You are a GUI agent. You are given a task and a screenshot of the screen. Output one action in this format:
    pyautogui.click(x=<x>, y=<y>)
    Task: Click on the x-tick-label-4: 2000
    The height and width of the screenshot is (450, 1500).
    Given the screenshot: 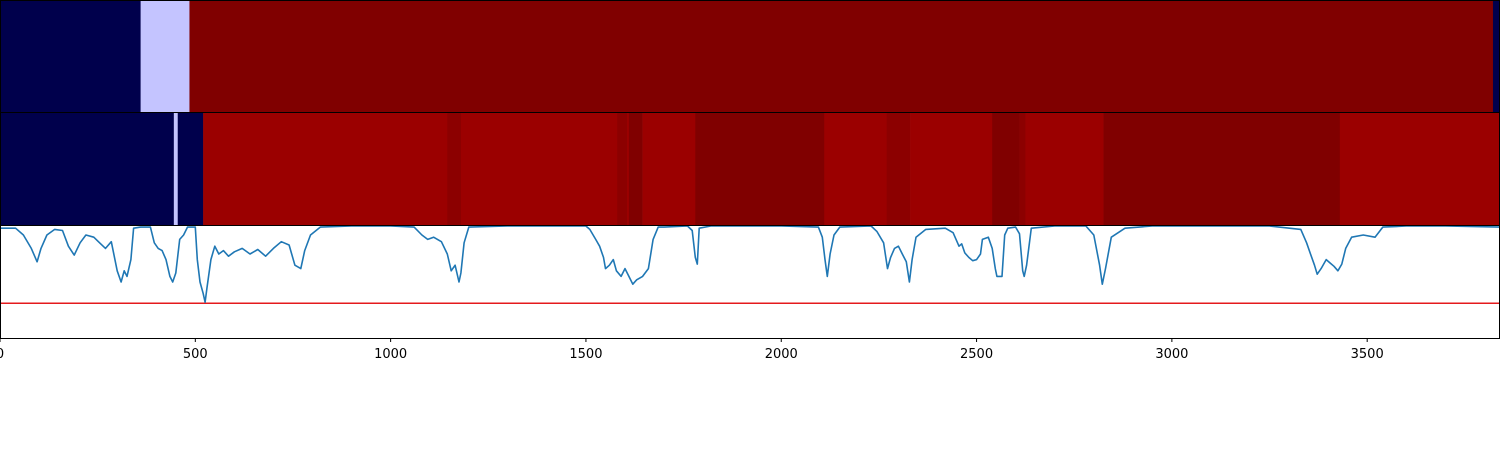 What is the action you would take?
    pyautogui.click(x=781, y=354)
    